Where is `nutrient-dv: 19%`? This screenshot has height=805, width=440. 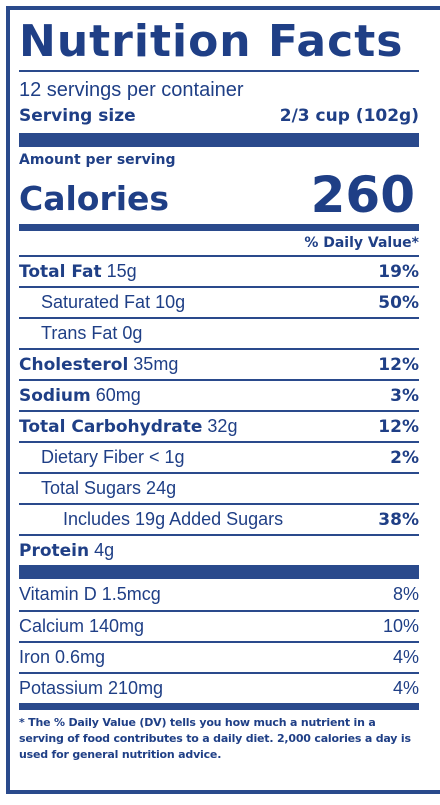 nutrient-dv: 19% is located at coordinates (398, 271).